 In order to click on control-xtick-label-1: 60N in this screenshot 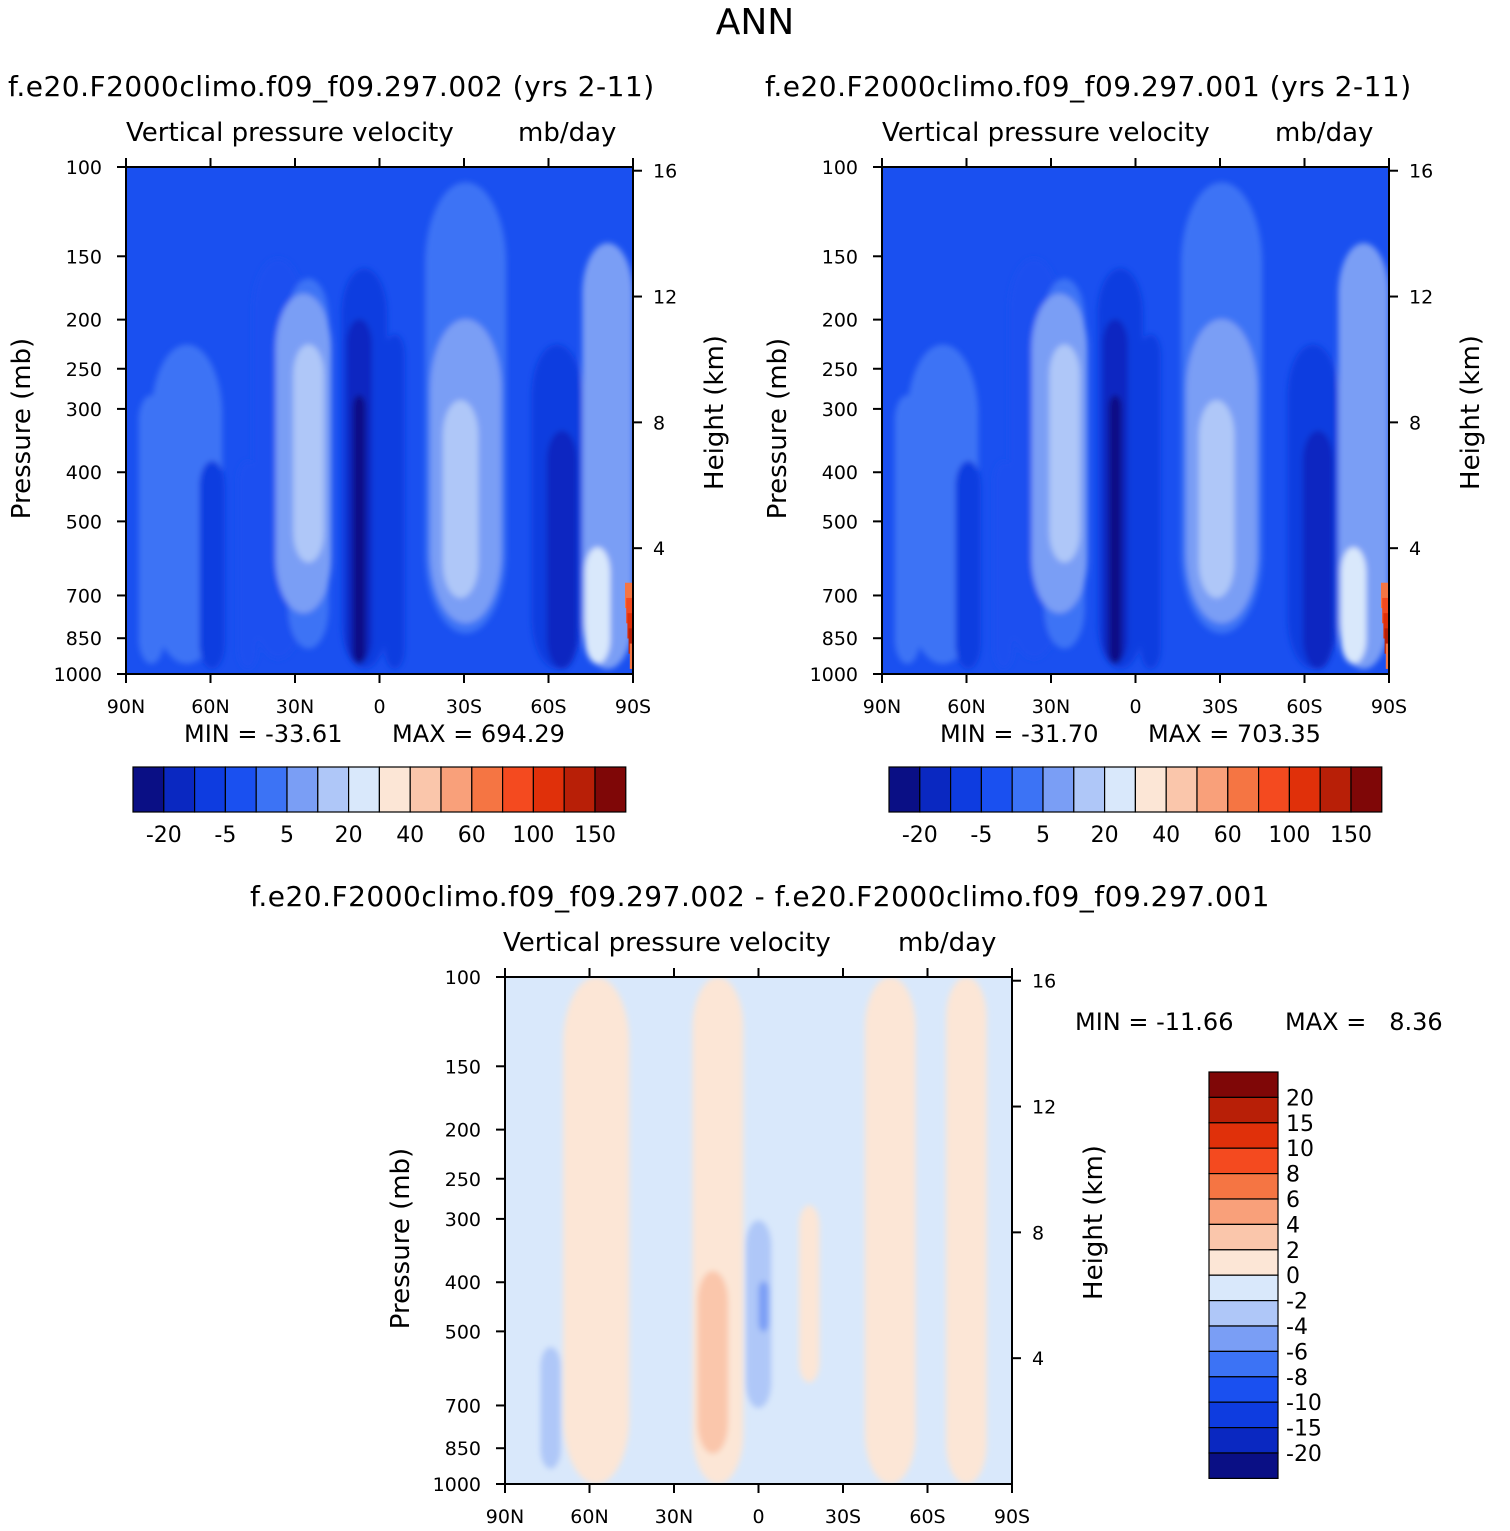, I will do `click(966, 707)`.